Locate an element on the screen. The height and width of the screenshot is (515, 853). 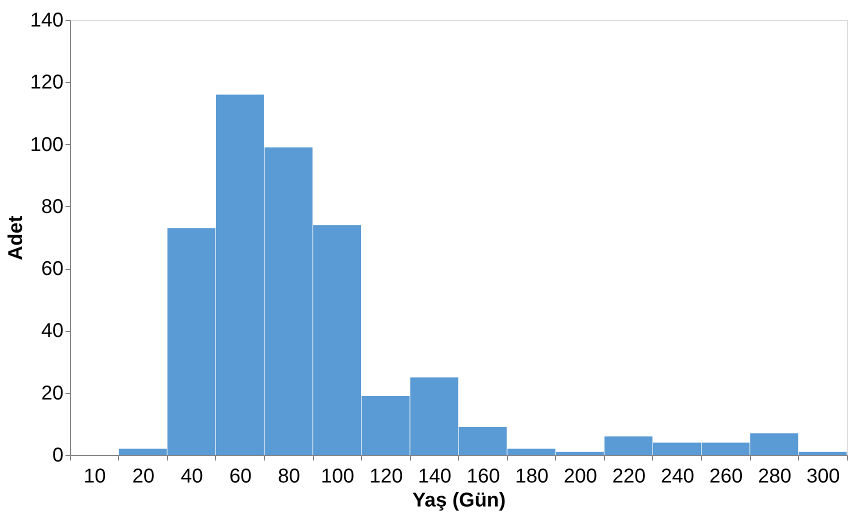
x-tick-label: 300 is located at coordinates (823, 477).